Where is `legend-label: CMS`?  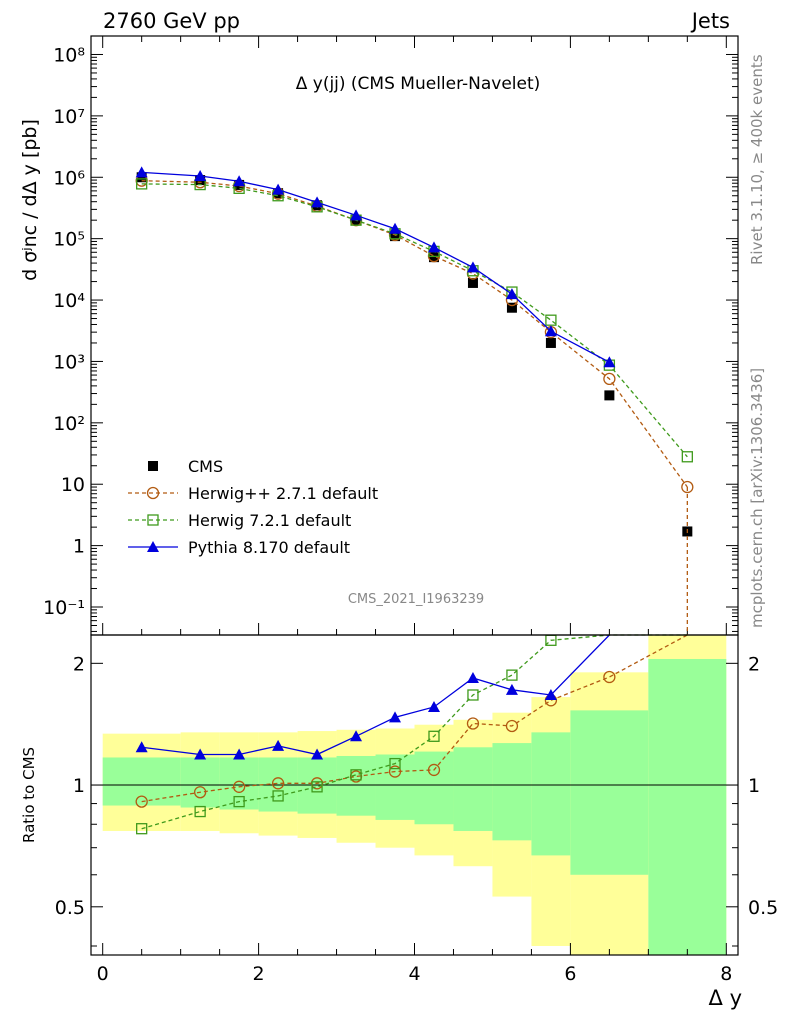
legend-label: CMS is located at coordinates (205, 466).